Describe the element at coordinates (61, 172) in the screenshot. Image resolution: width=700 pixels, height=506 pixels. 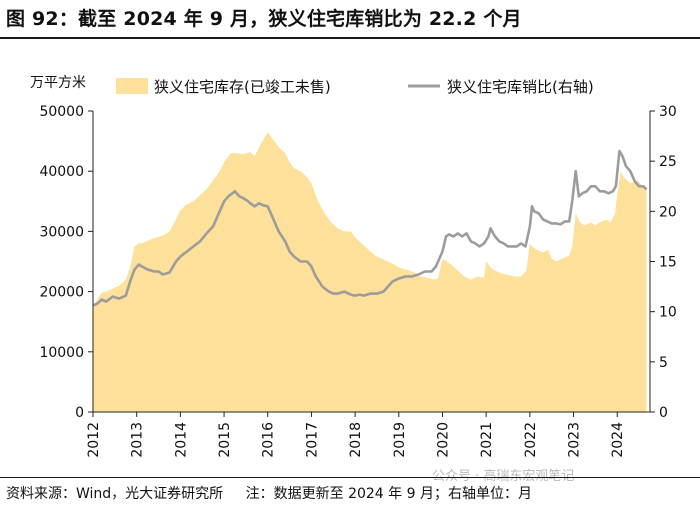
I see `y-left-tick-label: 40000` at that location.